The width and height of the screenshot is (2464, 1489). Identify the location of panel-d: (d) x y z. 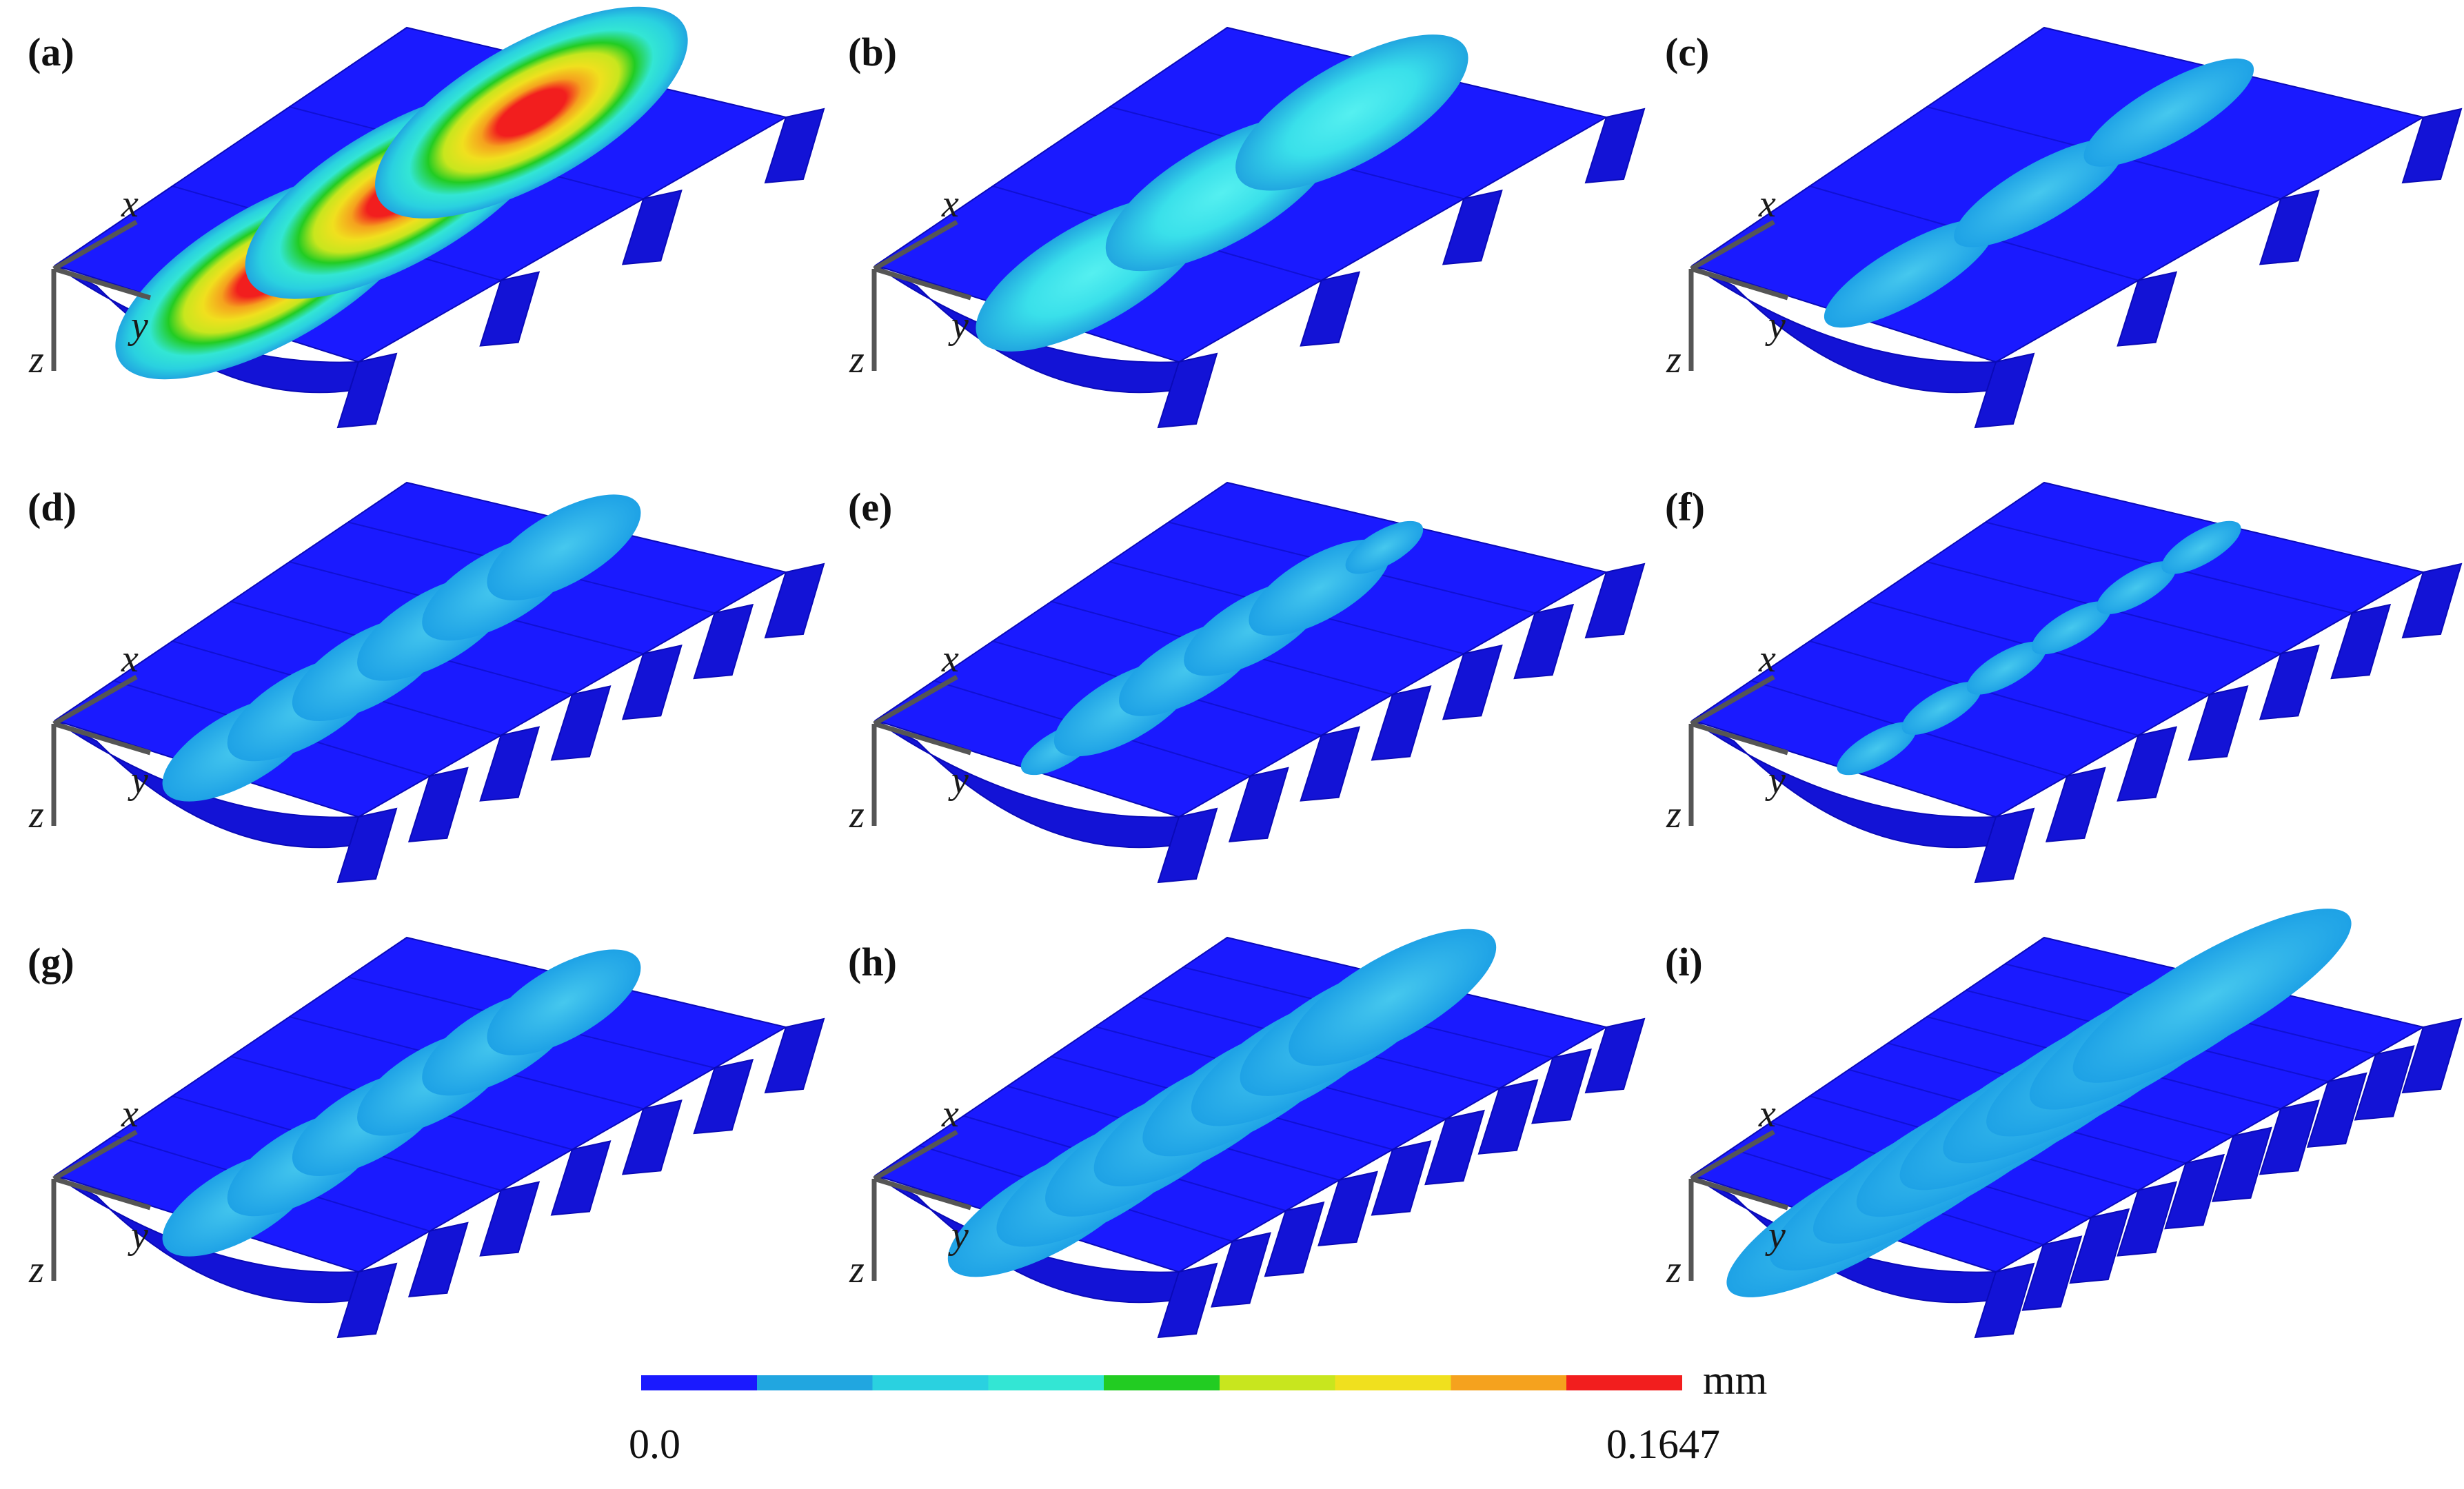
(426, 683).